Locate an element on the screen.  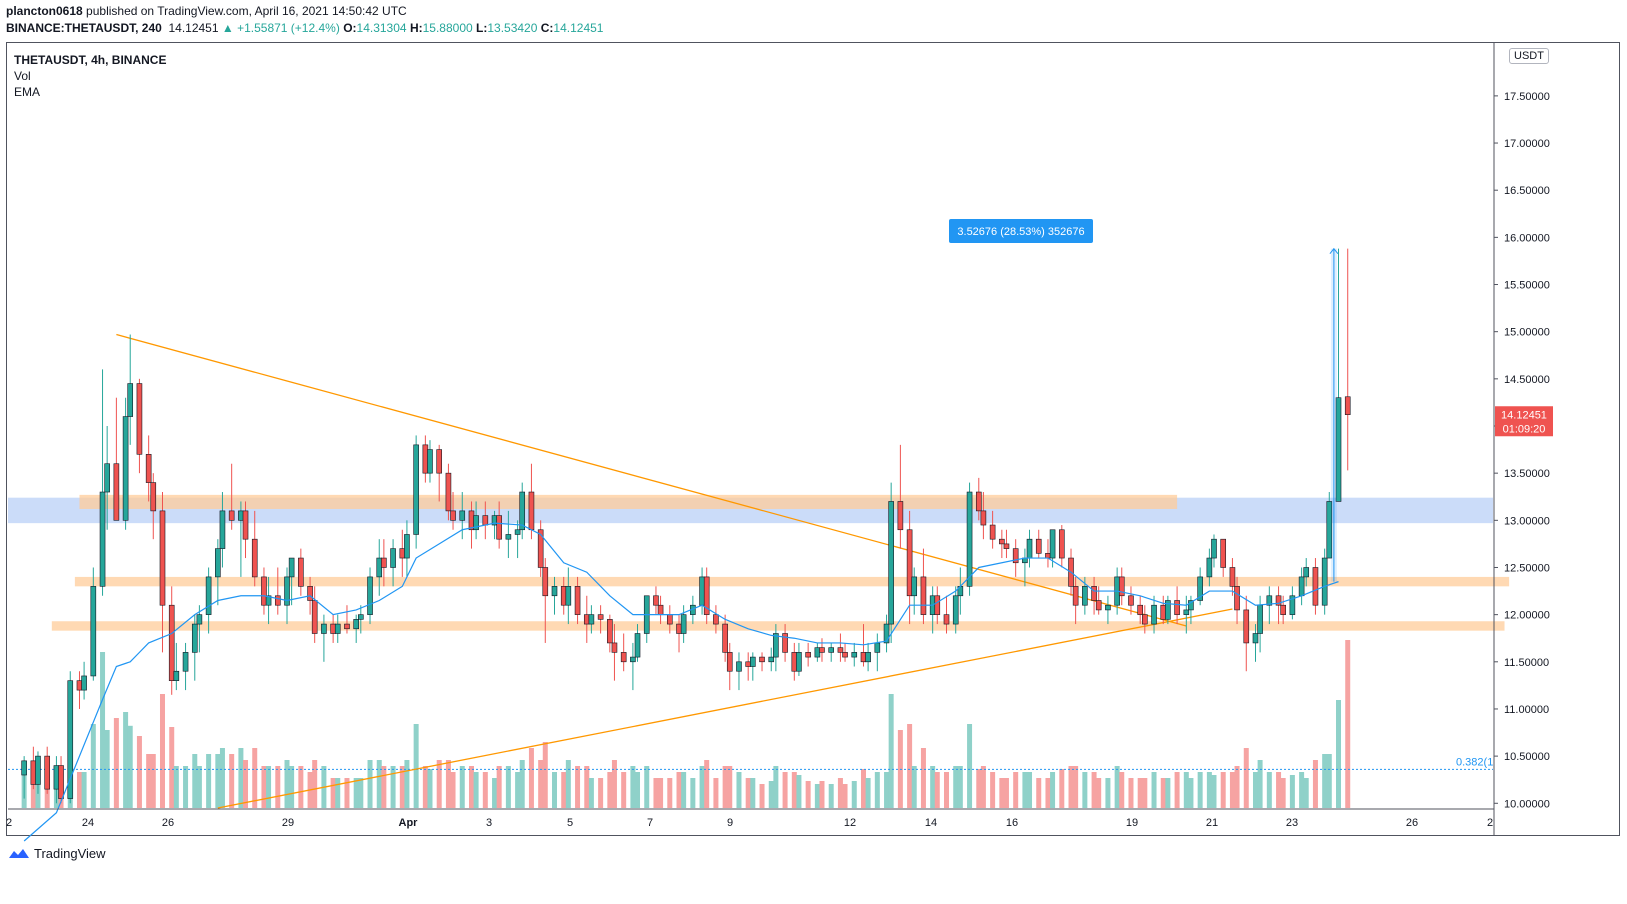
y-tick-label: 12.00000 is located at coordinates (1527, 616).